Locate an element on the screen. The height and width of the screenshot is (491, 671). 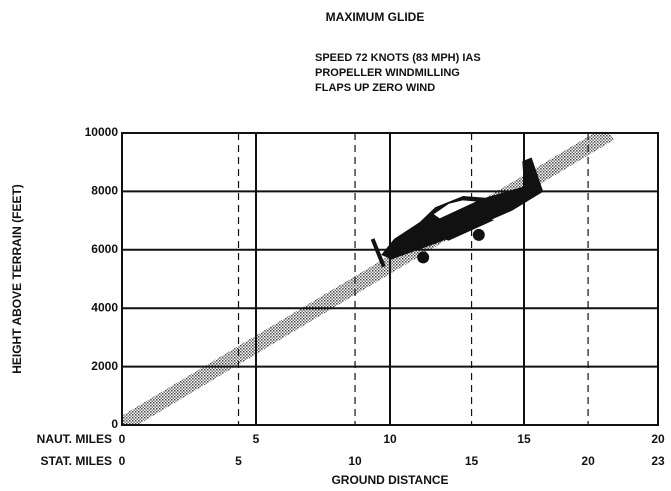
x-axis-row-label: NAUT. MILES is located at coordinates (74, 439).